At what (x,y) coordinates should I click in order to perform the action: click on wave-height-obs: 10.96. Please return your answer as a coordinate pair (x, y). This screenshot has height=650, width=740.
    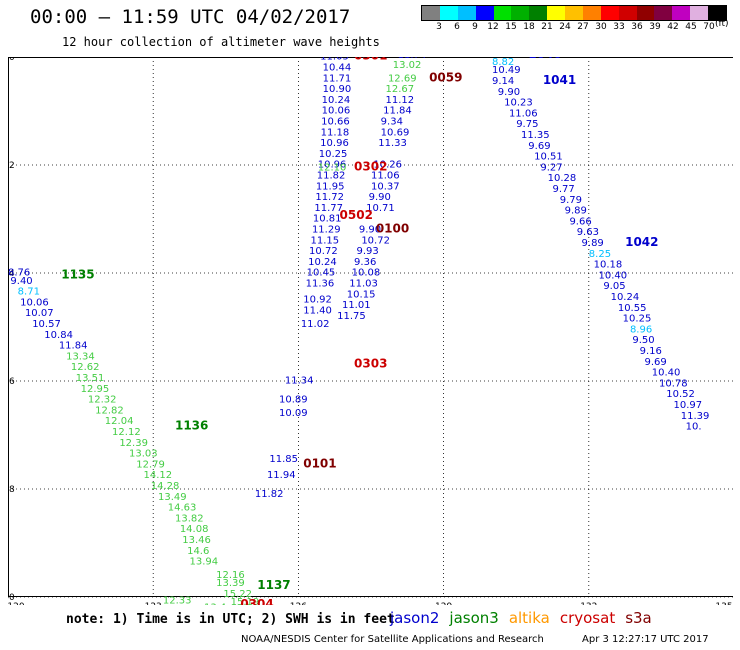
    Looking at the image, I should click on (334, 143).